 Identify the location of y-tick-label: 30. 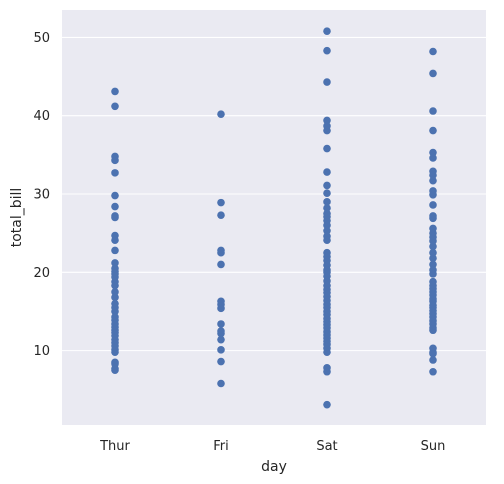
(41, 195).